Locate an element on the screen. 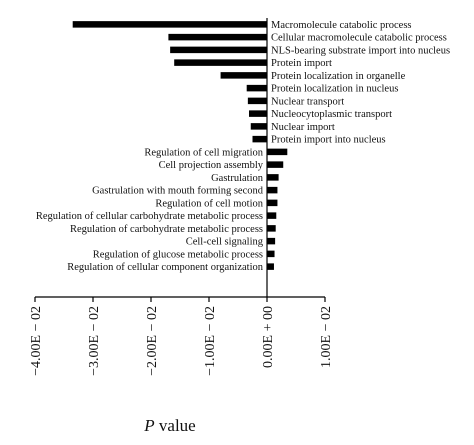 Image resolution: width=474 pixels, height=445 pixels. category-label-18: Cell-cell signaling is located at coordinates (225, 242).